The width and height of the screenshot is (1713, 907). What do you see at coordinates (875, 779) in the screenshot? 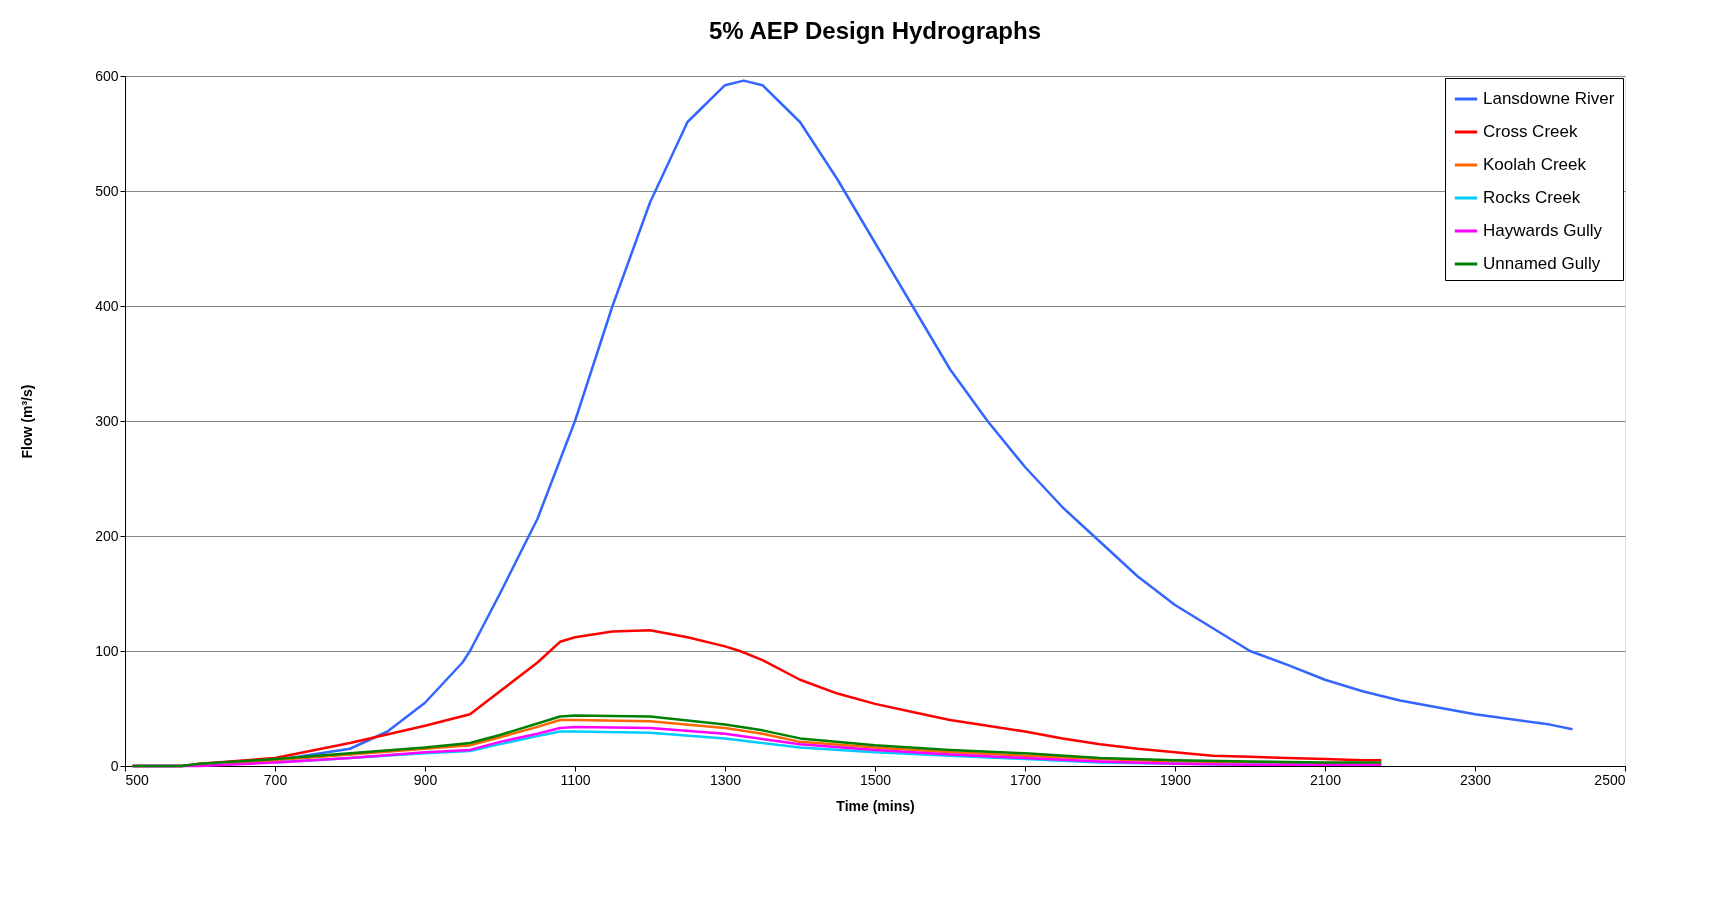
I see `x-tick-label: 1500` at bounding box center [875, 779].